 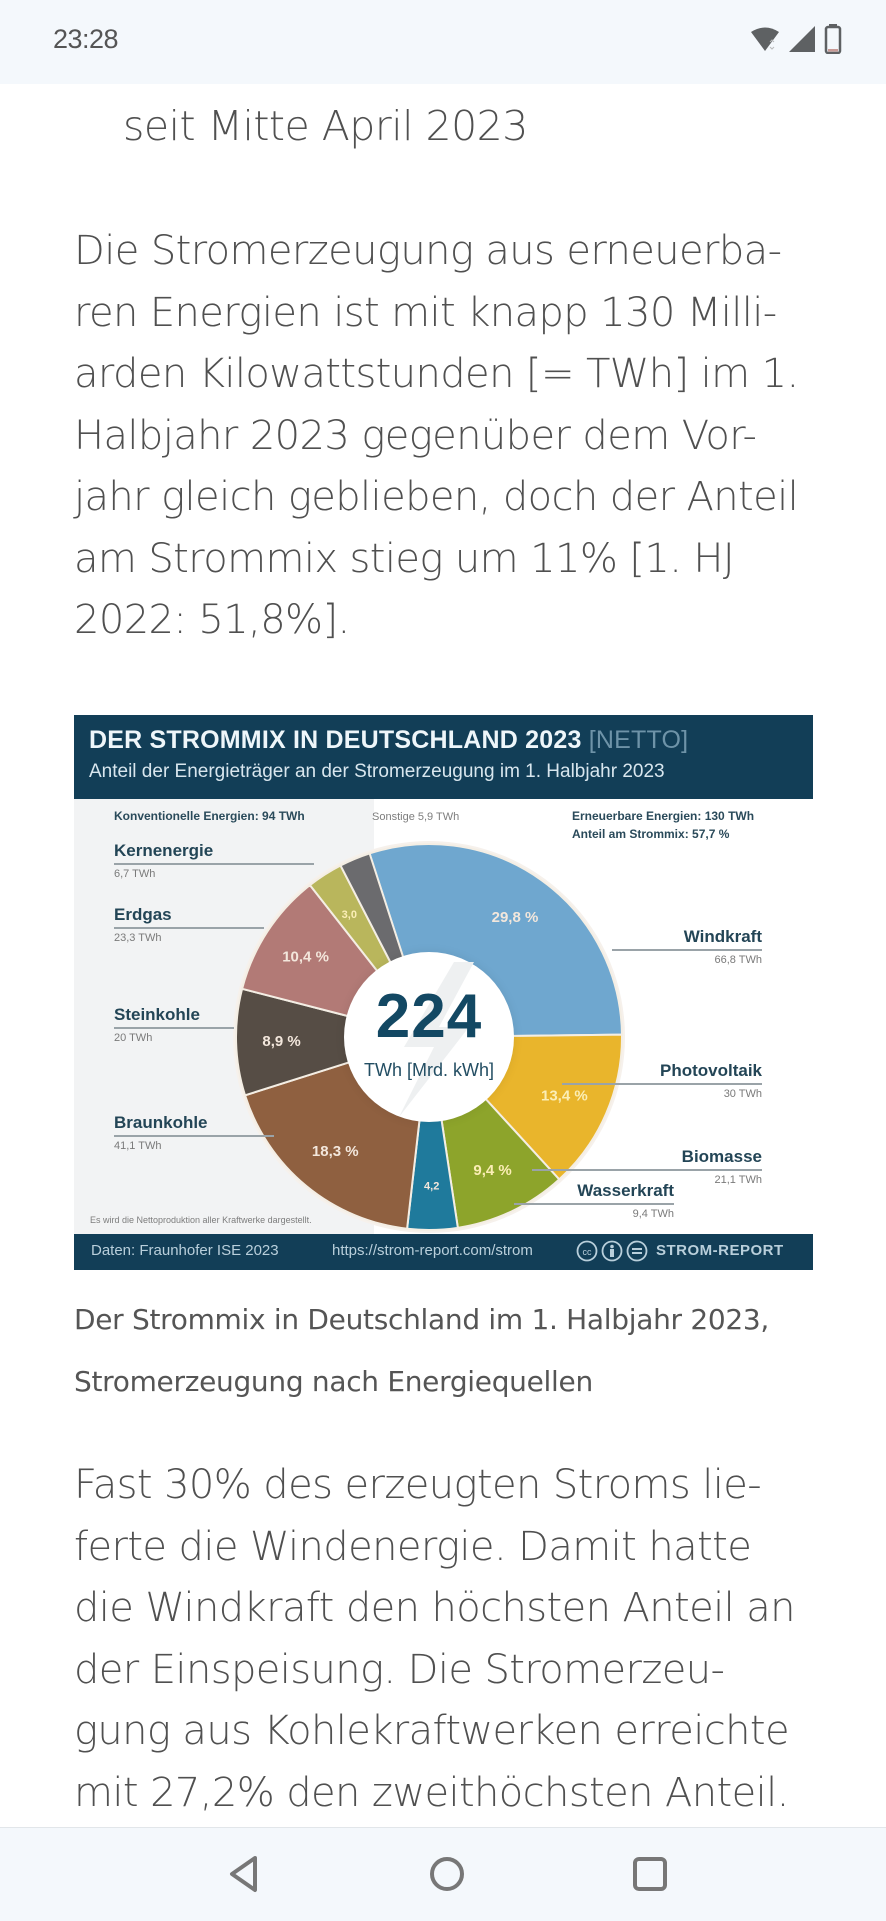 I want to click on slice-label-erdgas: 10,4 %, so click(x=305, y=956).